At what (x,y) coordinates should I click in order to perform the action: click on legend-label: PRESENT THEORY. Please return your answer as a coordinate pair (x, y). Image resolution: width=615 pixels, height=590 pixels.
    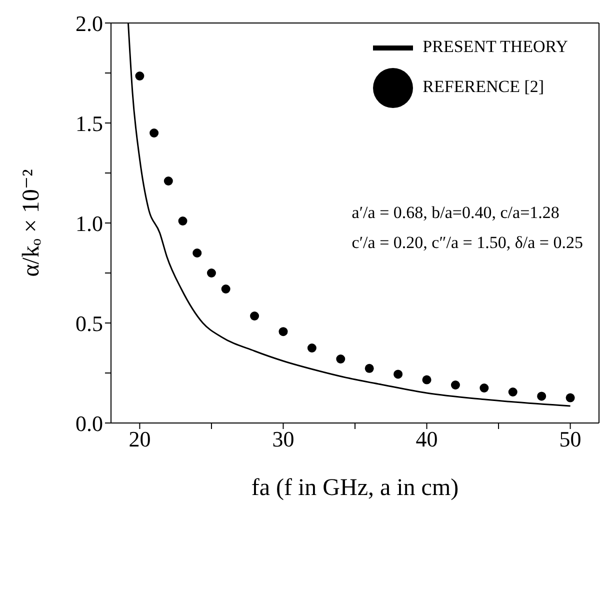
    Looking at the image, I should click on (495, 46).